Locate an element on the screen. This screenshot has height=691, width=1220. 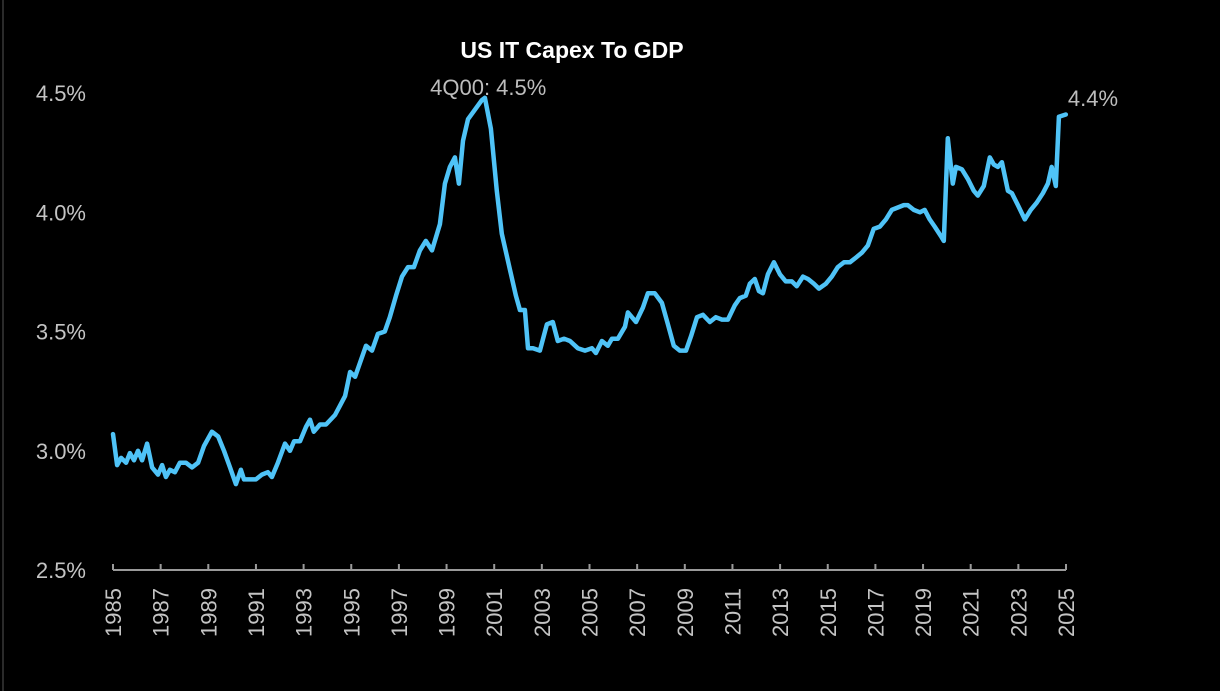
y-axis: 2.5% 3.0% 3.5% 4.0% 4.5% is located at coordinates (61, 332).